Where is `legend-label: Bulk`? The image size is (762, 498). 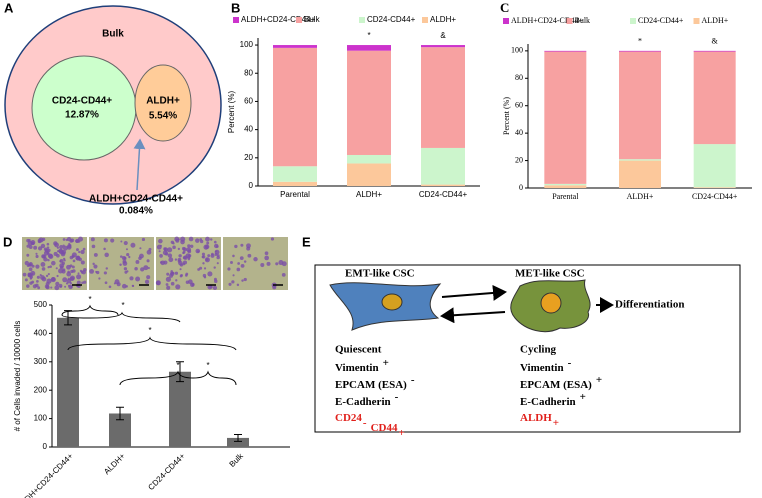
legend-label: Bulk is located at coordinates (583, 20).